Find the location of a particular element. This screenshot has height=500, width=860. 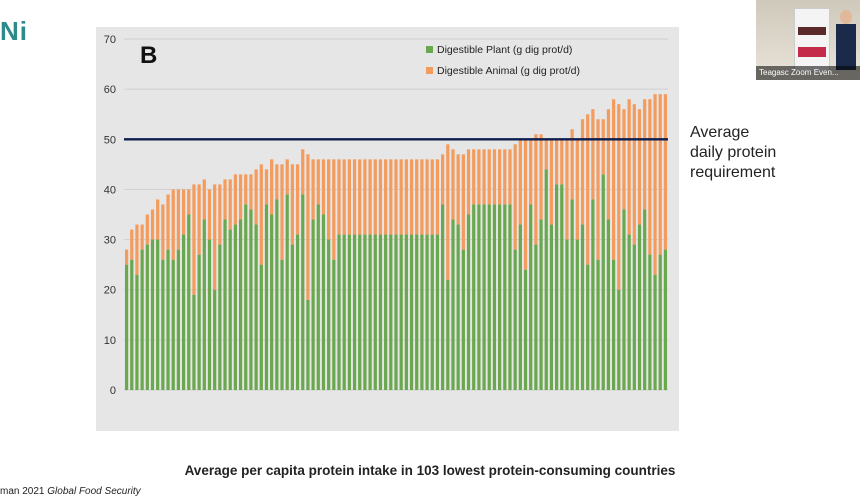

logo-fragment: Ni is located at coordinates (14, 31).